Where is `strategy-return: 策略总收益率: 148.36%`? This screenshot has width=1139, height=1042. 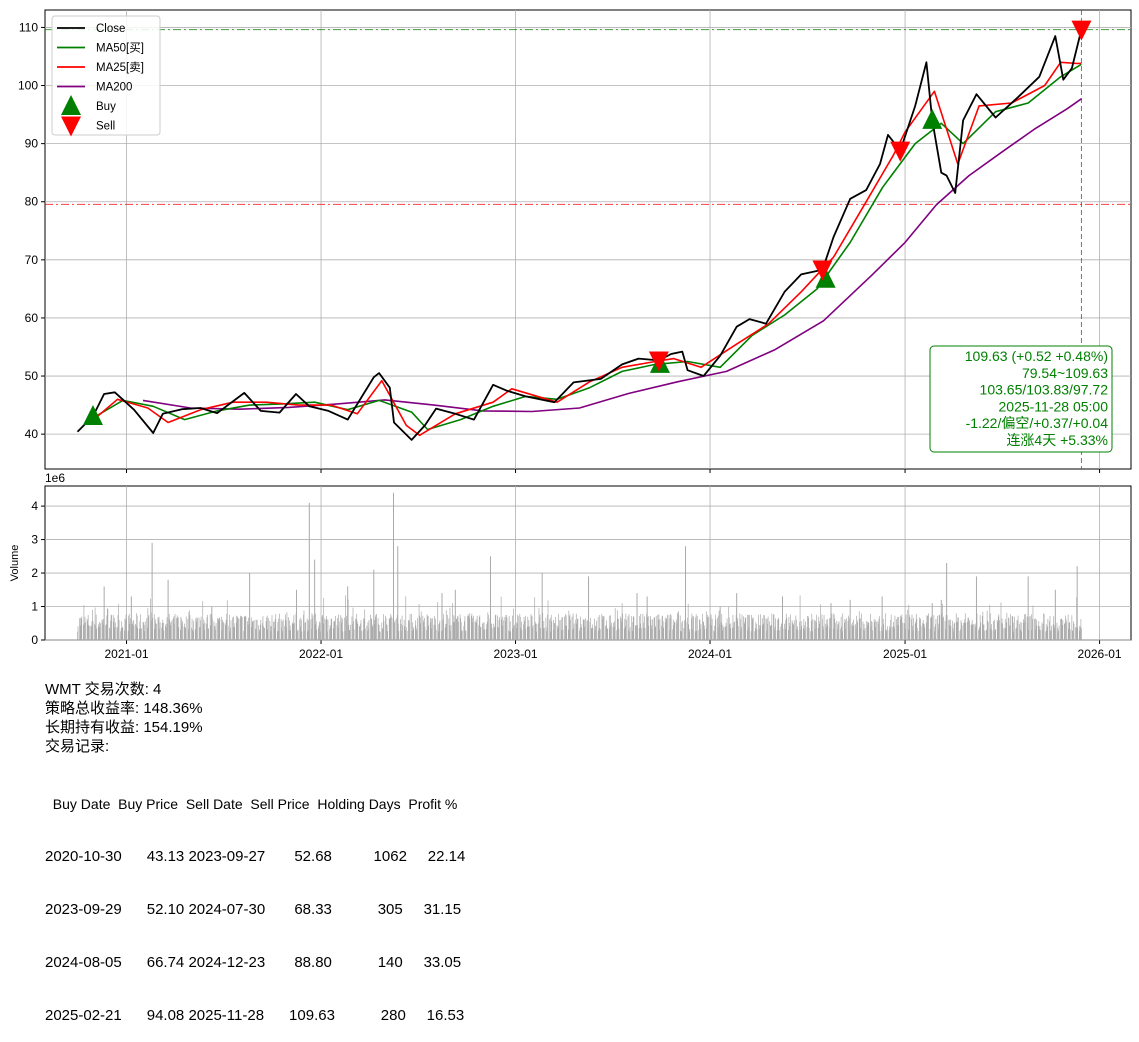
strategy-return: 策略总收益率: 148.36% is located at coordinates (124, 708).